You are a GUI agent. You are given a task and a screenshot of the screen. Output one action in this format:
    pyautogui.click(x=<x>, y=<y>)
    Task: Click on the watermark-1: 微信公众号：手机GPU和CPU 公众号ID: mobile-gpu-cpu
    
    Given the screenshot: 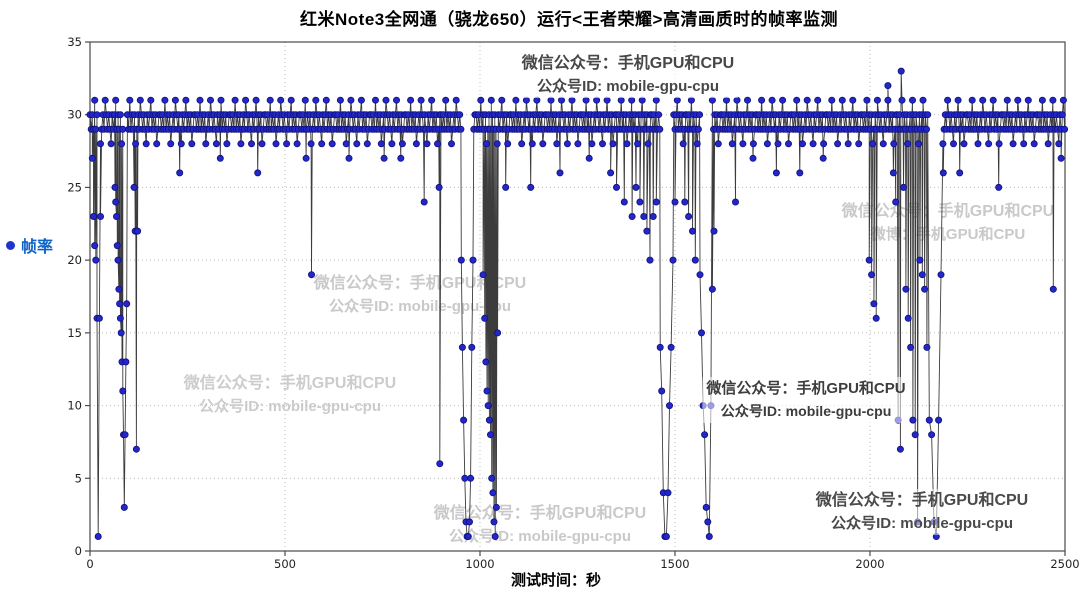 What is the action you would take?
    pyautogui.click(x=628, y=75)
    